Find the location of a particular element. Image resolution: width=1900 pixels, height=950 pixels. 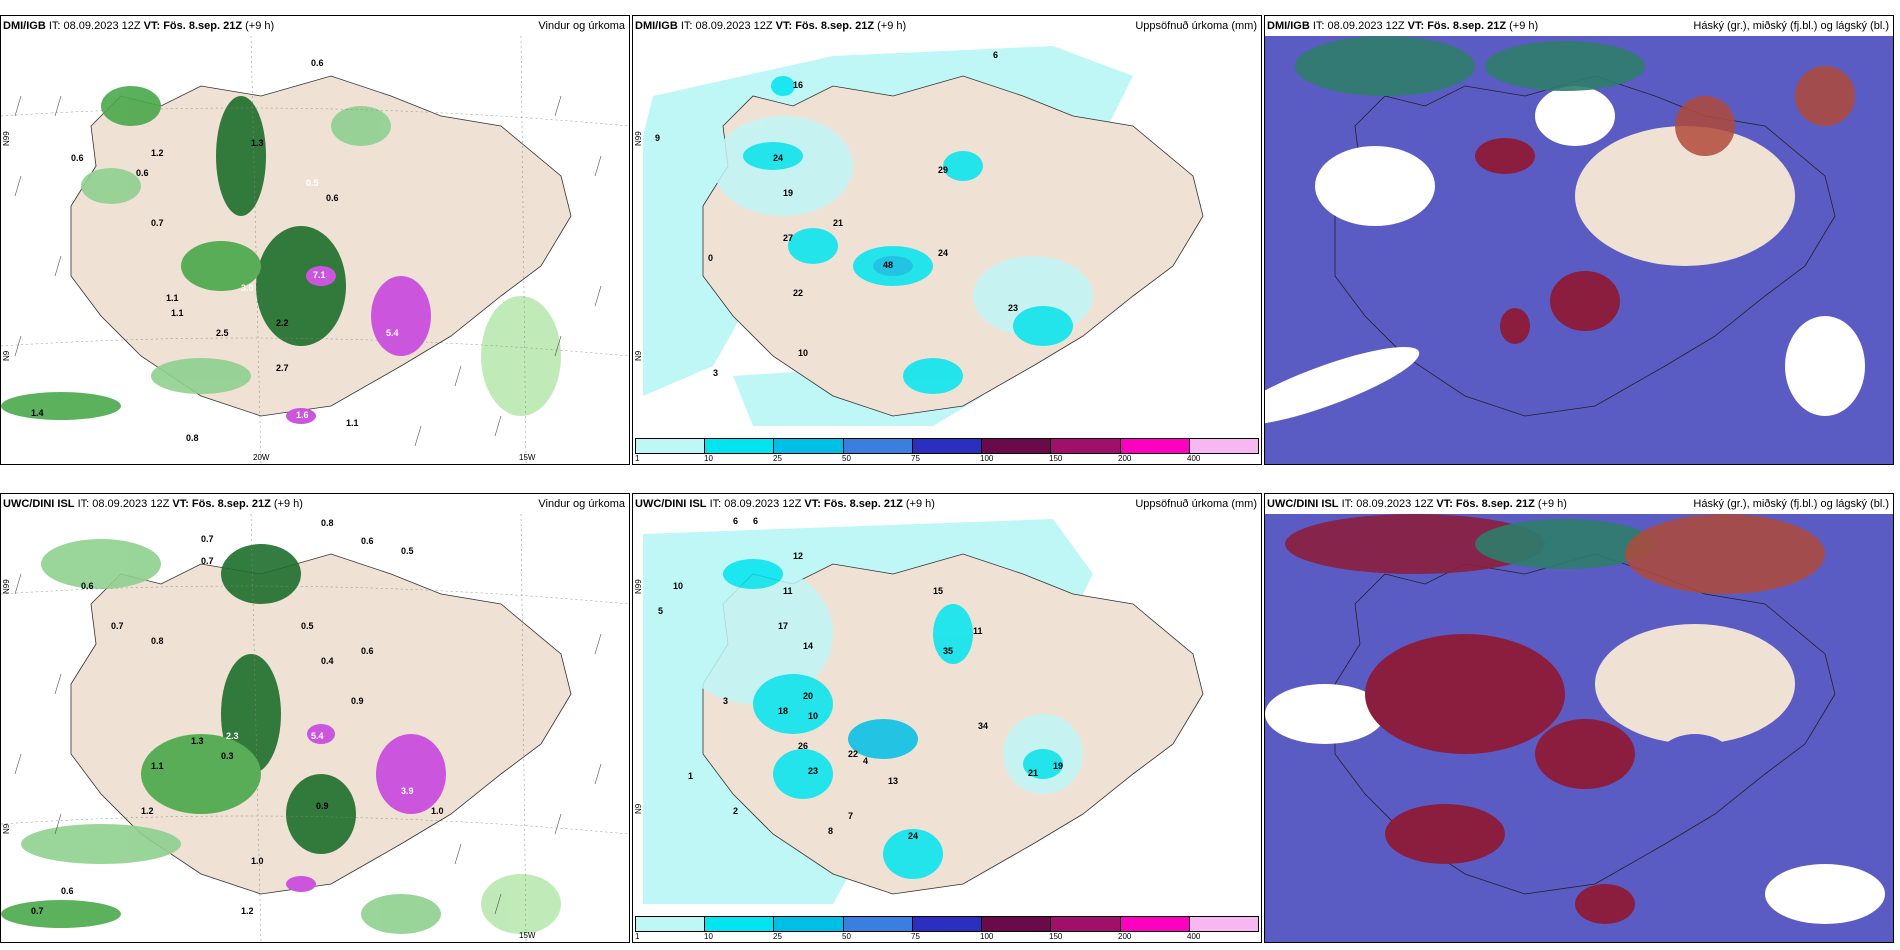

accum-value: 27 is located at coordinates (788, 238).